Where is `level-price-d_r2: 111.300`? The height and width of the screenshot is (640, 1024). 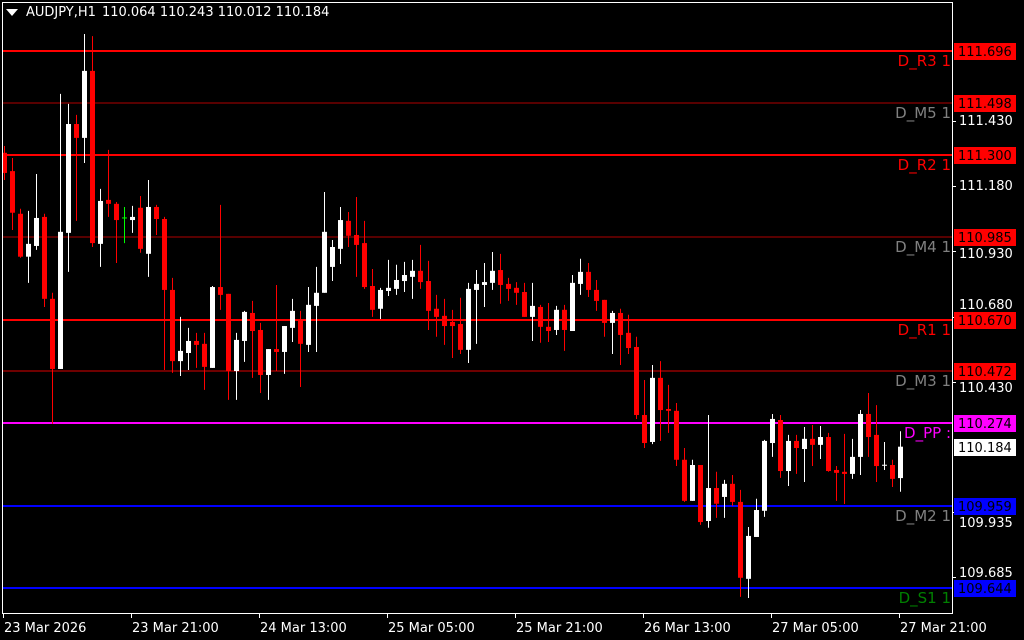
level-price-d_r2: 111.300 is located at coordinates (985, 156).